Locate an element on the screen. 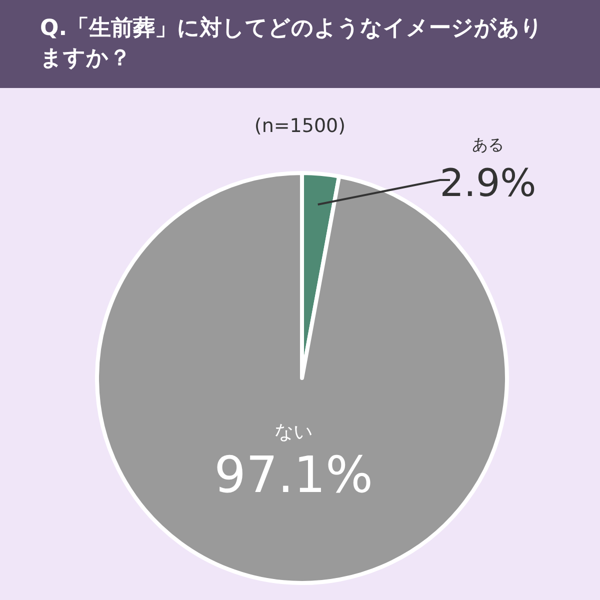  chart-title: Q.「生前葬」に対してどのようなイメージがありますか？ is located at coordinates (300, 44).